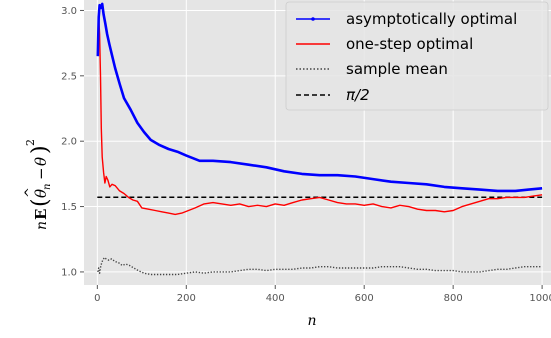 This screenshot has width=551, height=338. I want to click on series-line-sample-mean, so click(320, 266).